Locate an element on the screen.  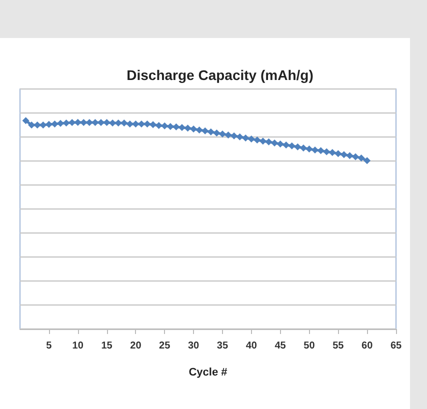
x-axis-title: Cycle # is located at coordinates (208, 372).